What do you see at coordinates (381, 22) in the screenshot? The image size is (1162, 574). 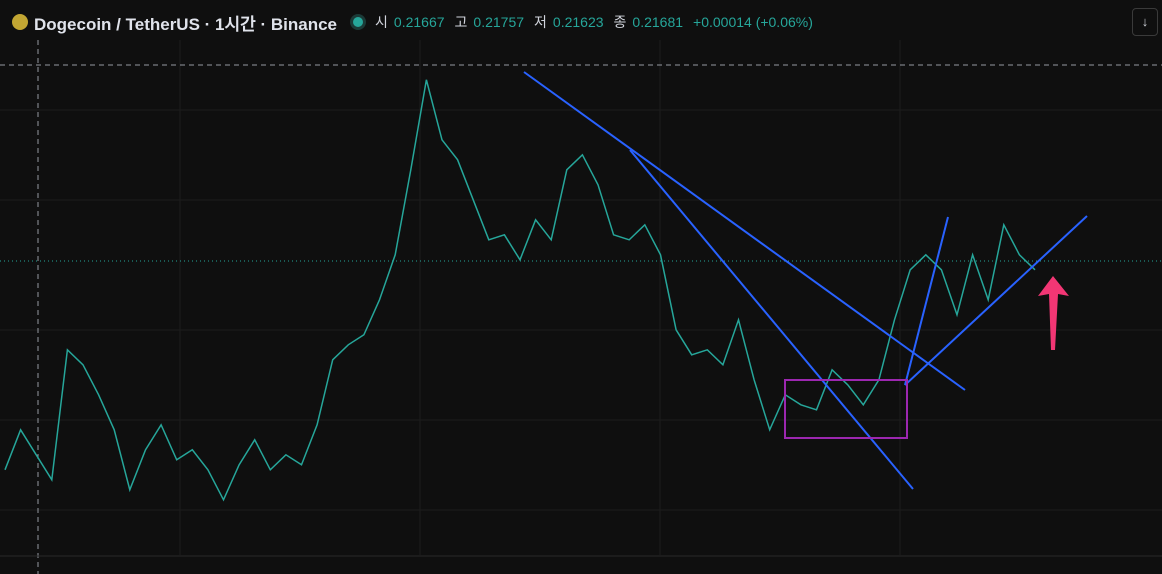 I see `open-label: 시` at bounding box center [381, 22].